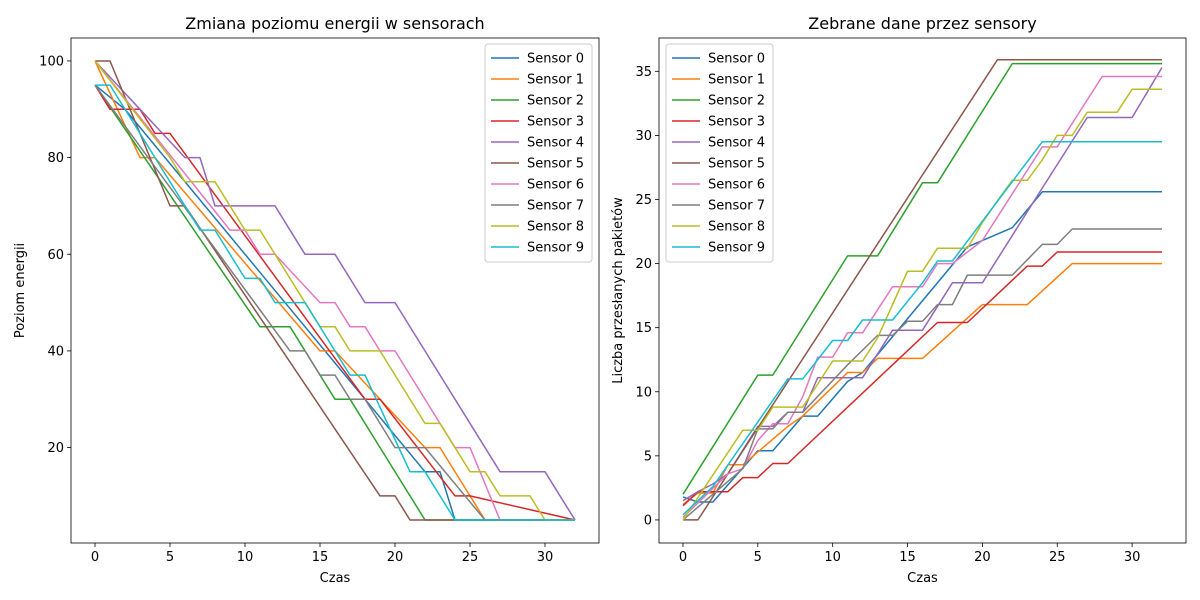 The width and height of the screenshot is (1200, 600). Describe the element at coordinates (643, 392) in the screenshot. I see `y-tick-label: 10` at that location.